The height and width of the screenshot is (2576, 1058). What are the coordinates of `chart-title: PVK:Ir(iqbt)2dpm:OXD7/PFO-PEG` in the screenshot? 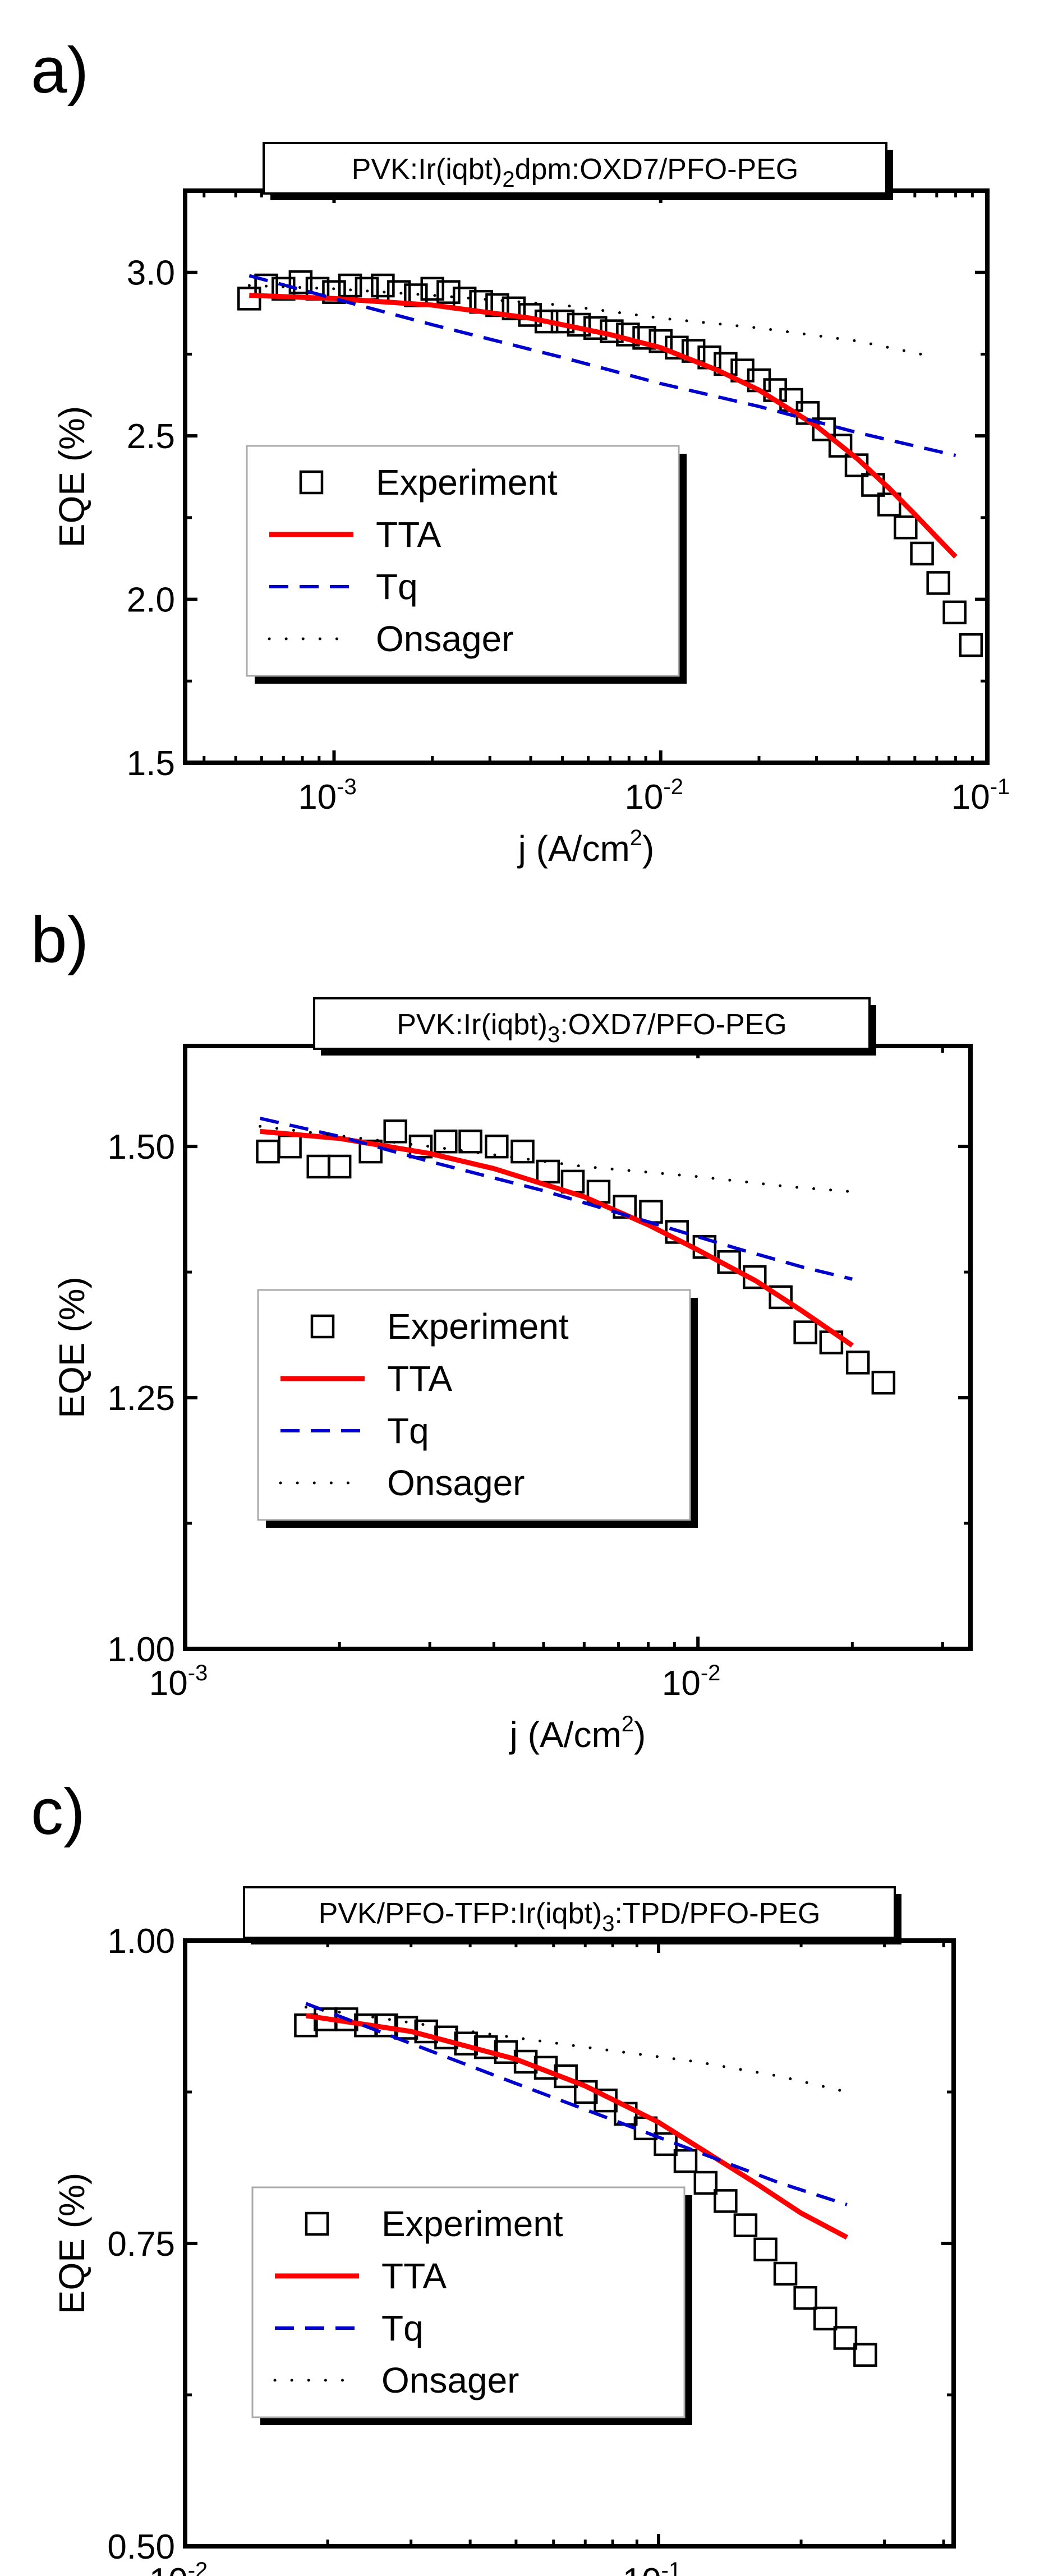 It's located at (575, 172).